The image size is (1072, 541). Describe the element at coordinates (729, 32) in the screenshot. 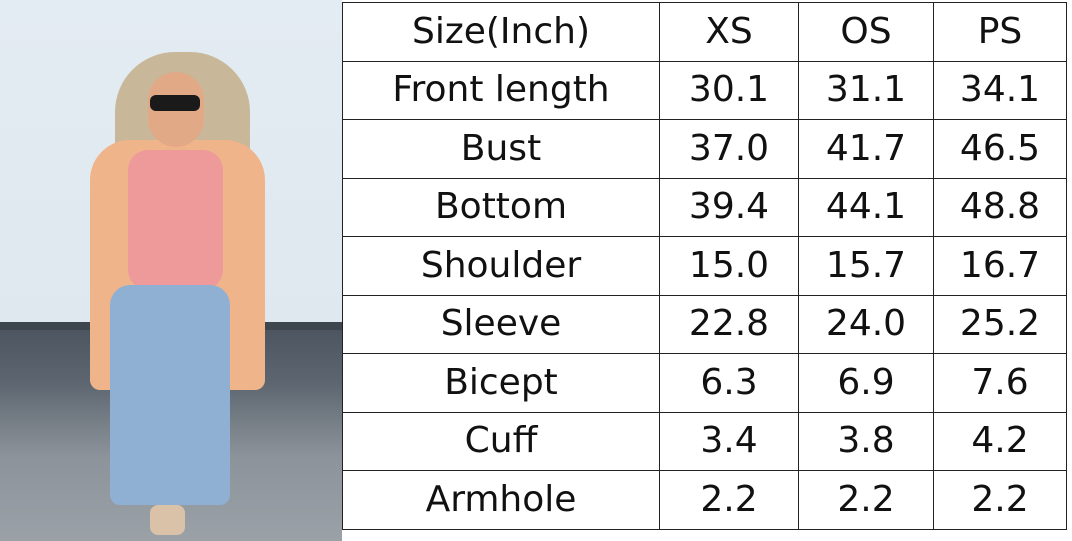

I see `header-size-xs: XS` at that location.